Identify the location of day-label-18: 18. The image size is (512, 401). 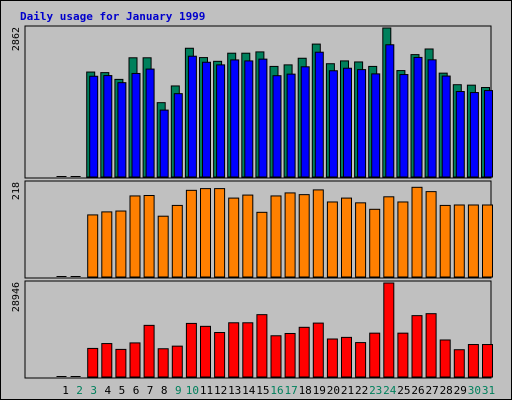
(305, 390).